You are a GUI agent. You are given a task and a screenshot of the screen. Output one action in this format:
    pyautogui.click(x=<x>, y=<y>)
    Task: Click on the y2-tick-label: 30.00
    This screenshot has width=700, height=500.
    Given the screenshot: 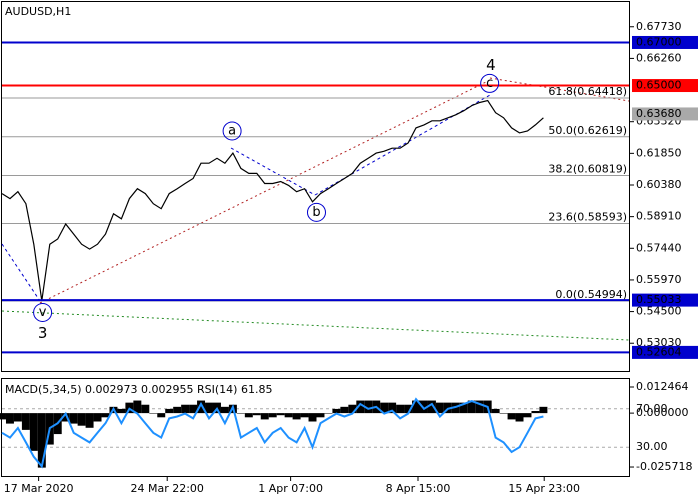 What is the action you would take?
    pyautogui.click(x=652, y=446)
    